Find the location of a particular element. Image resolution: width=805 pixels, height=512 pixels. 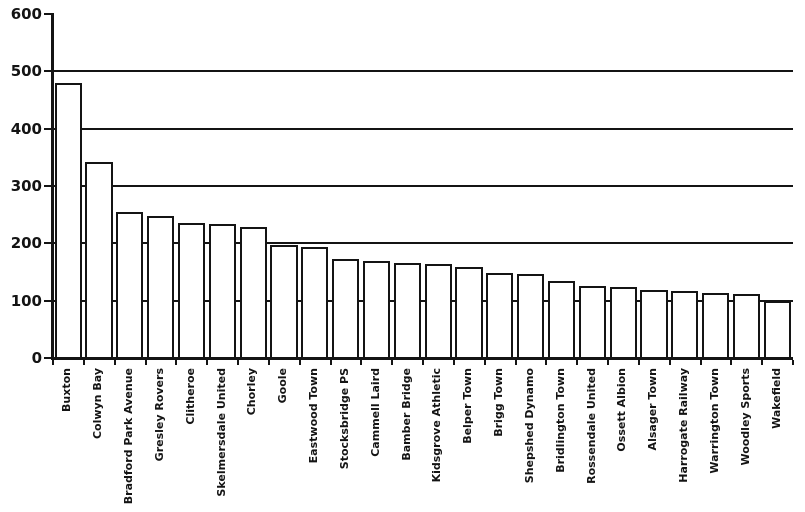

x-category-label: Bridlington Town is located at coordinates (560, 420).